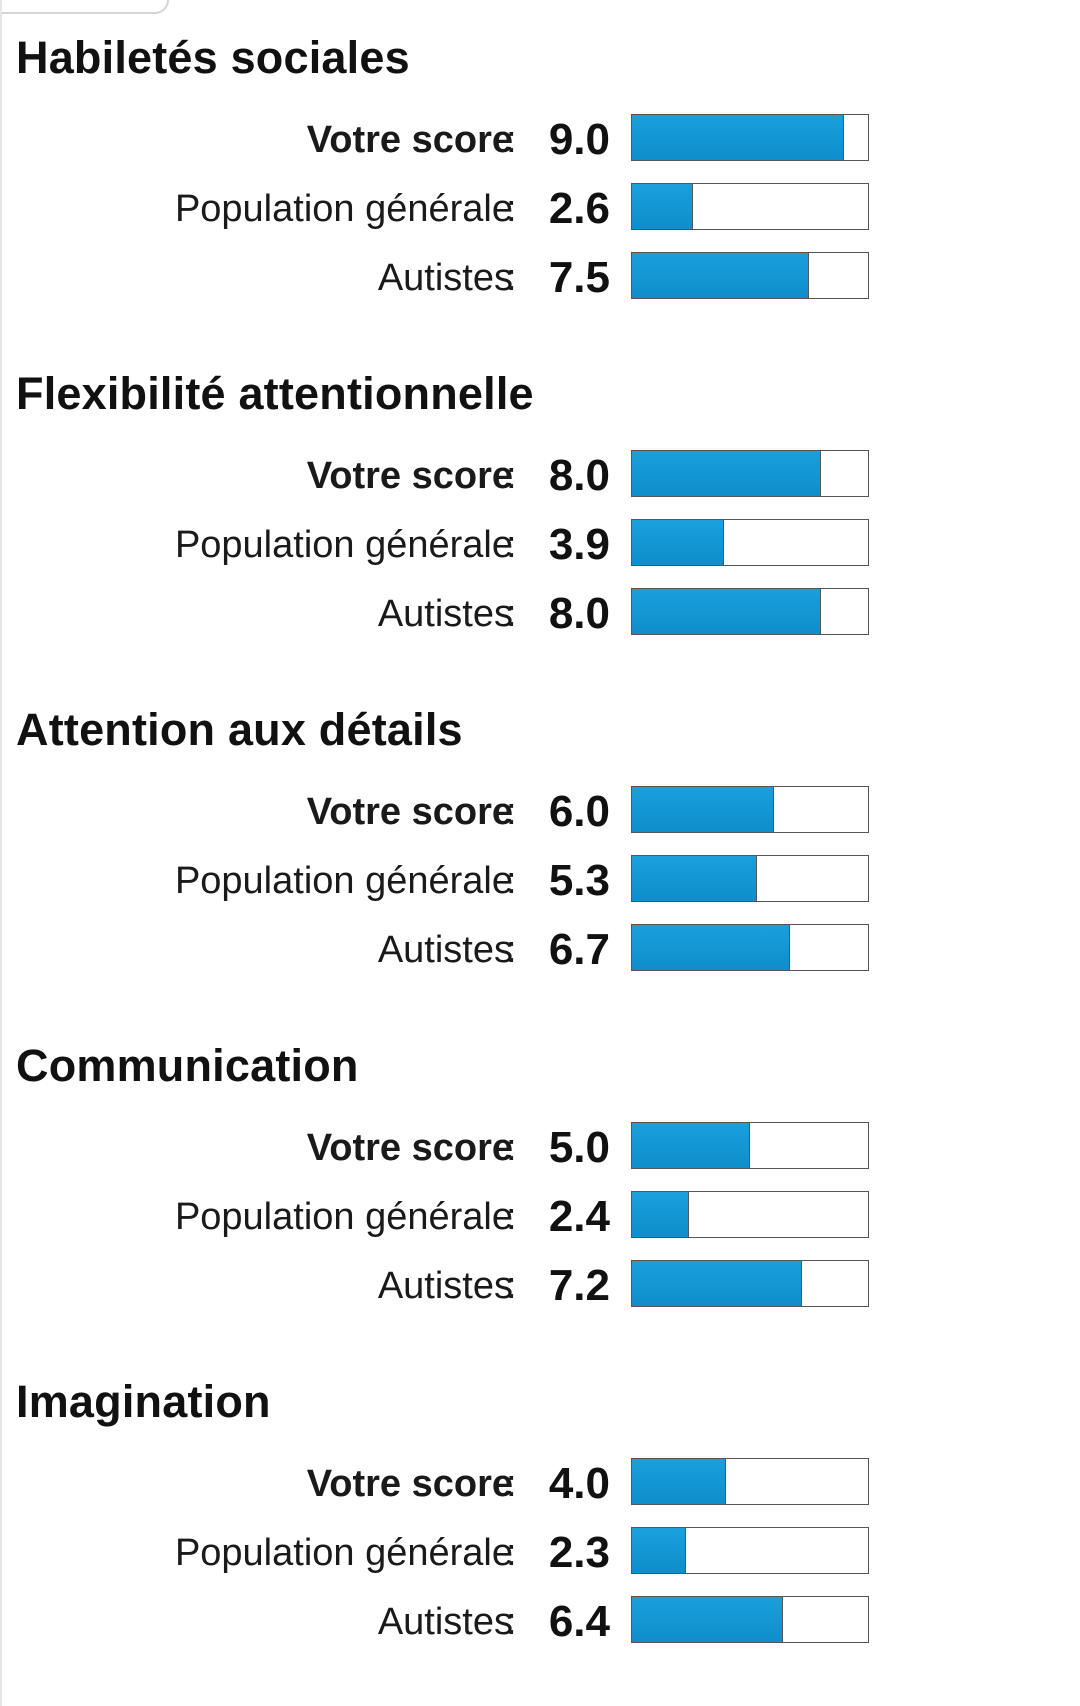  I want to click on section-title: Communication, so click(187, 1065).